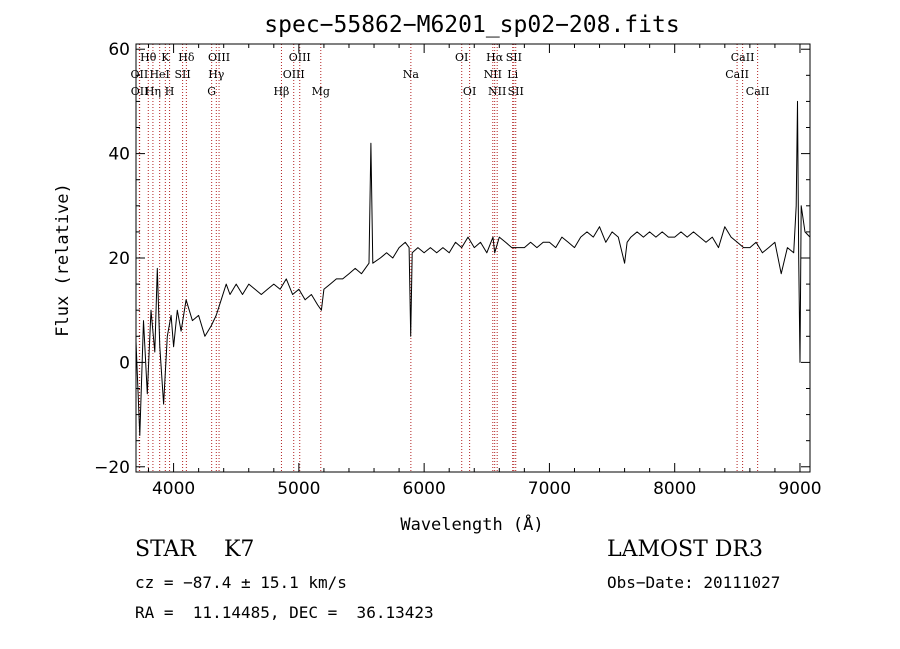  I want to click on y-tick-label: −20, so click(112, 468).